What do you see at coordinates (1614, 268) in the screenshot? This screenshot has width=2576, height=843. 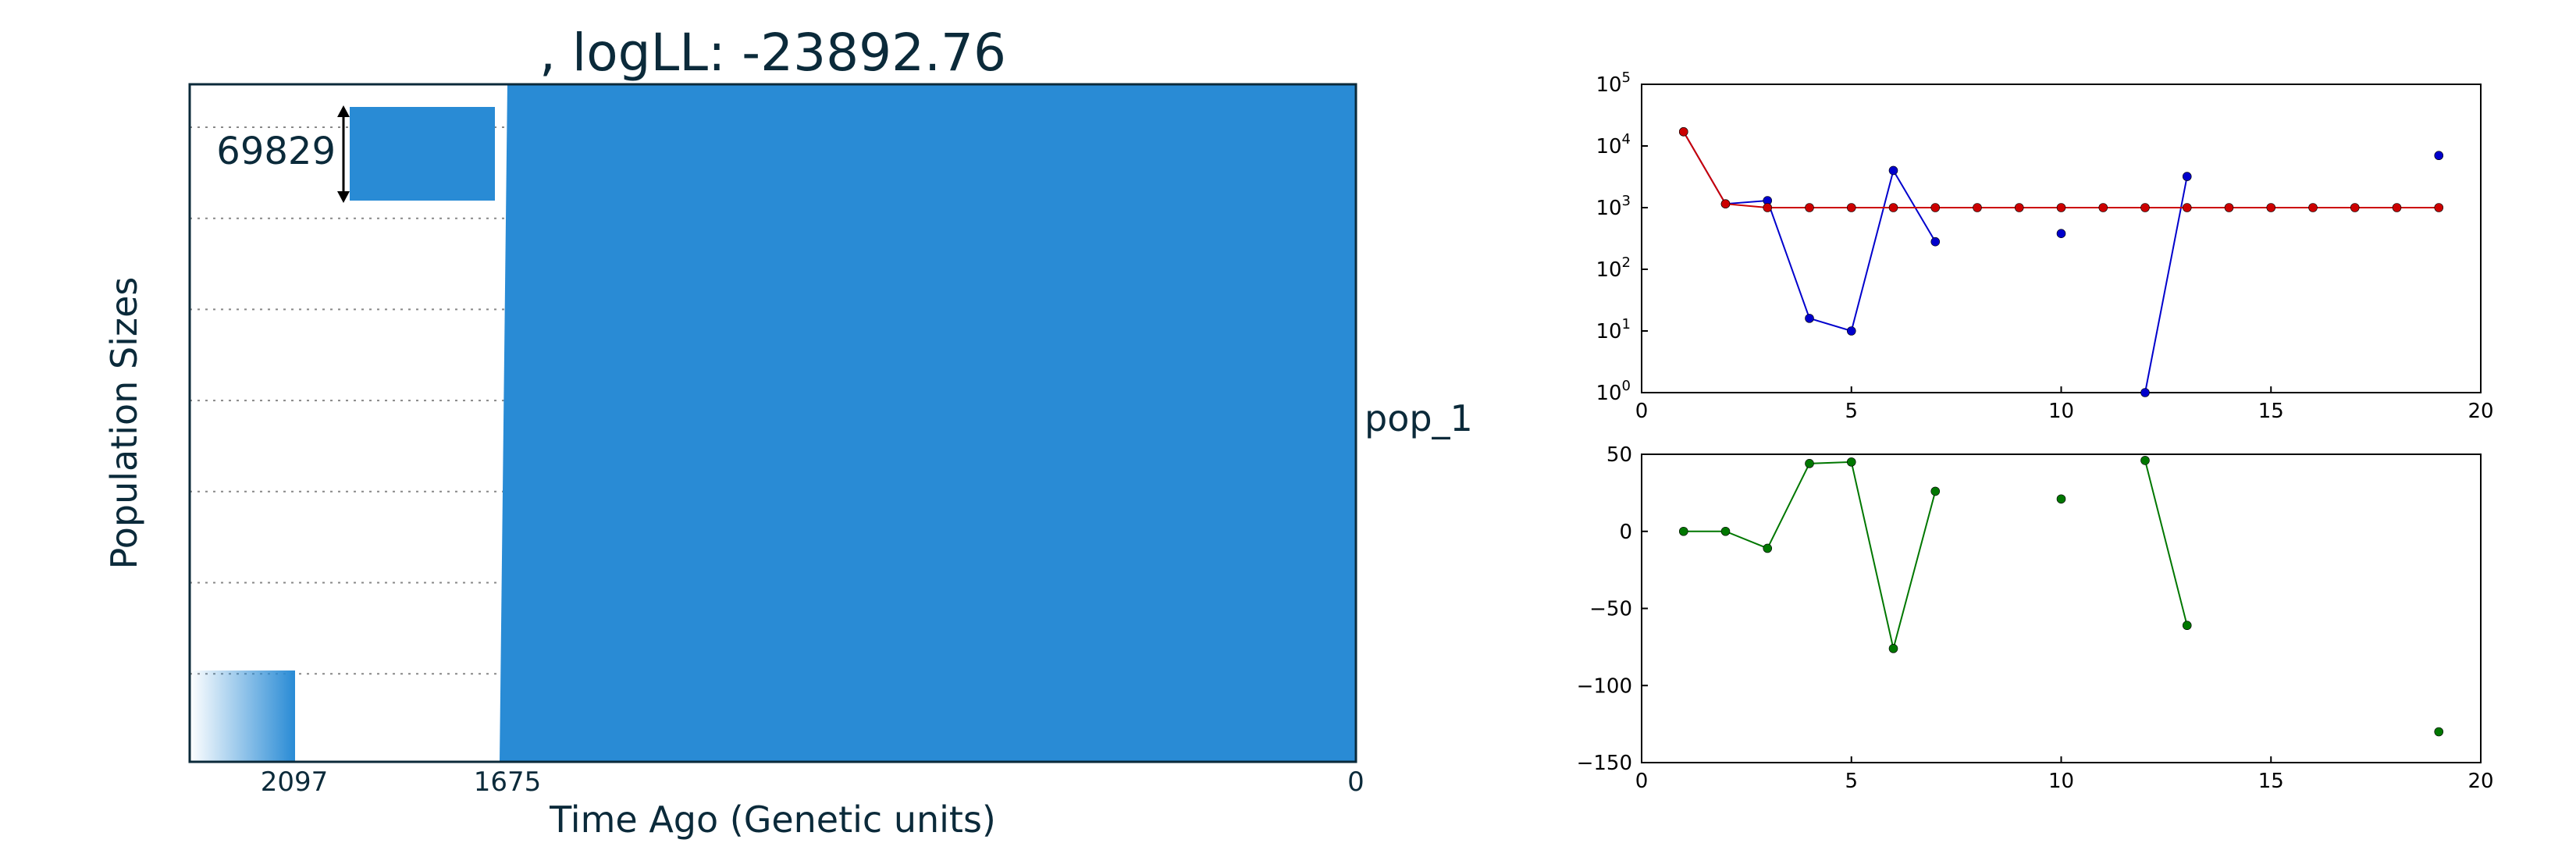 I see `y-tick-label: 10²` at bounding box center [1614, 268].